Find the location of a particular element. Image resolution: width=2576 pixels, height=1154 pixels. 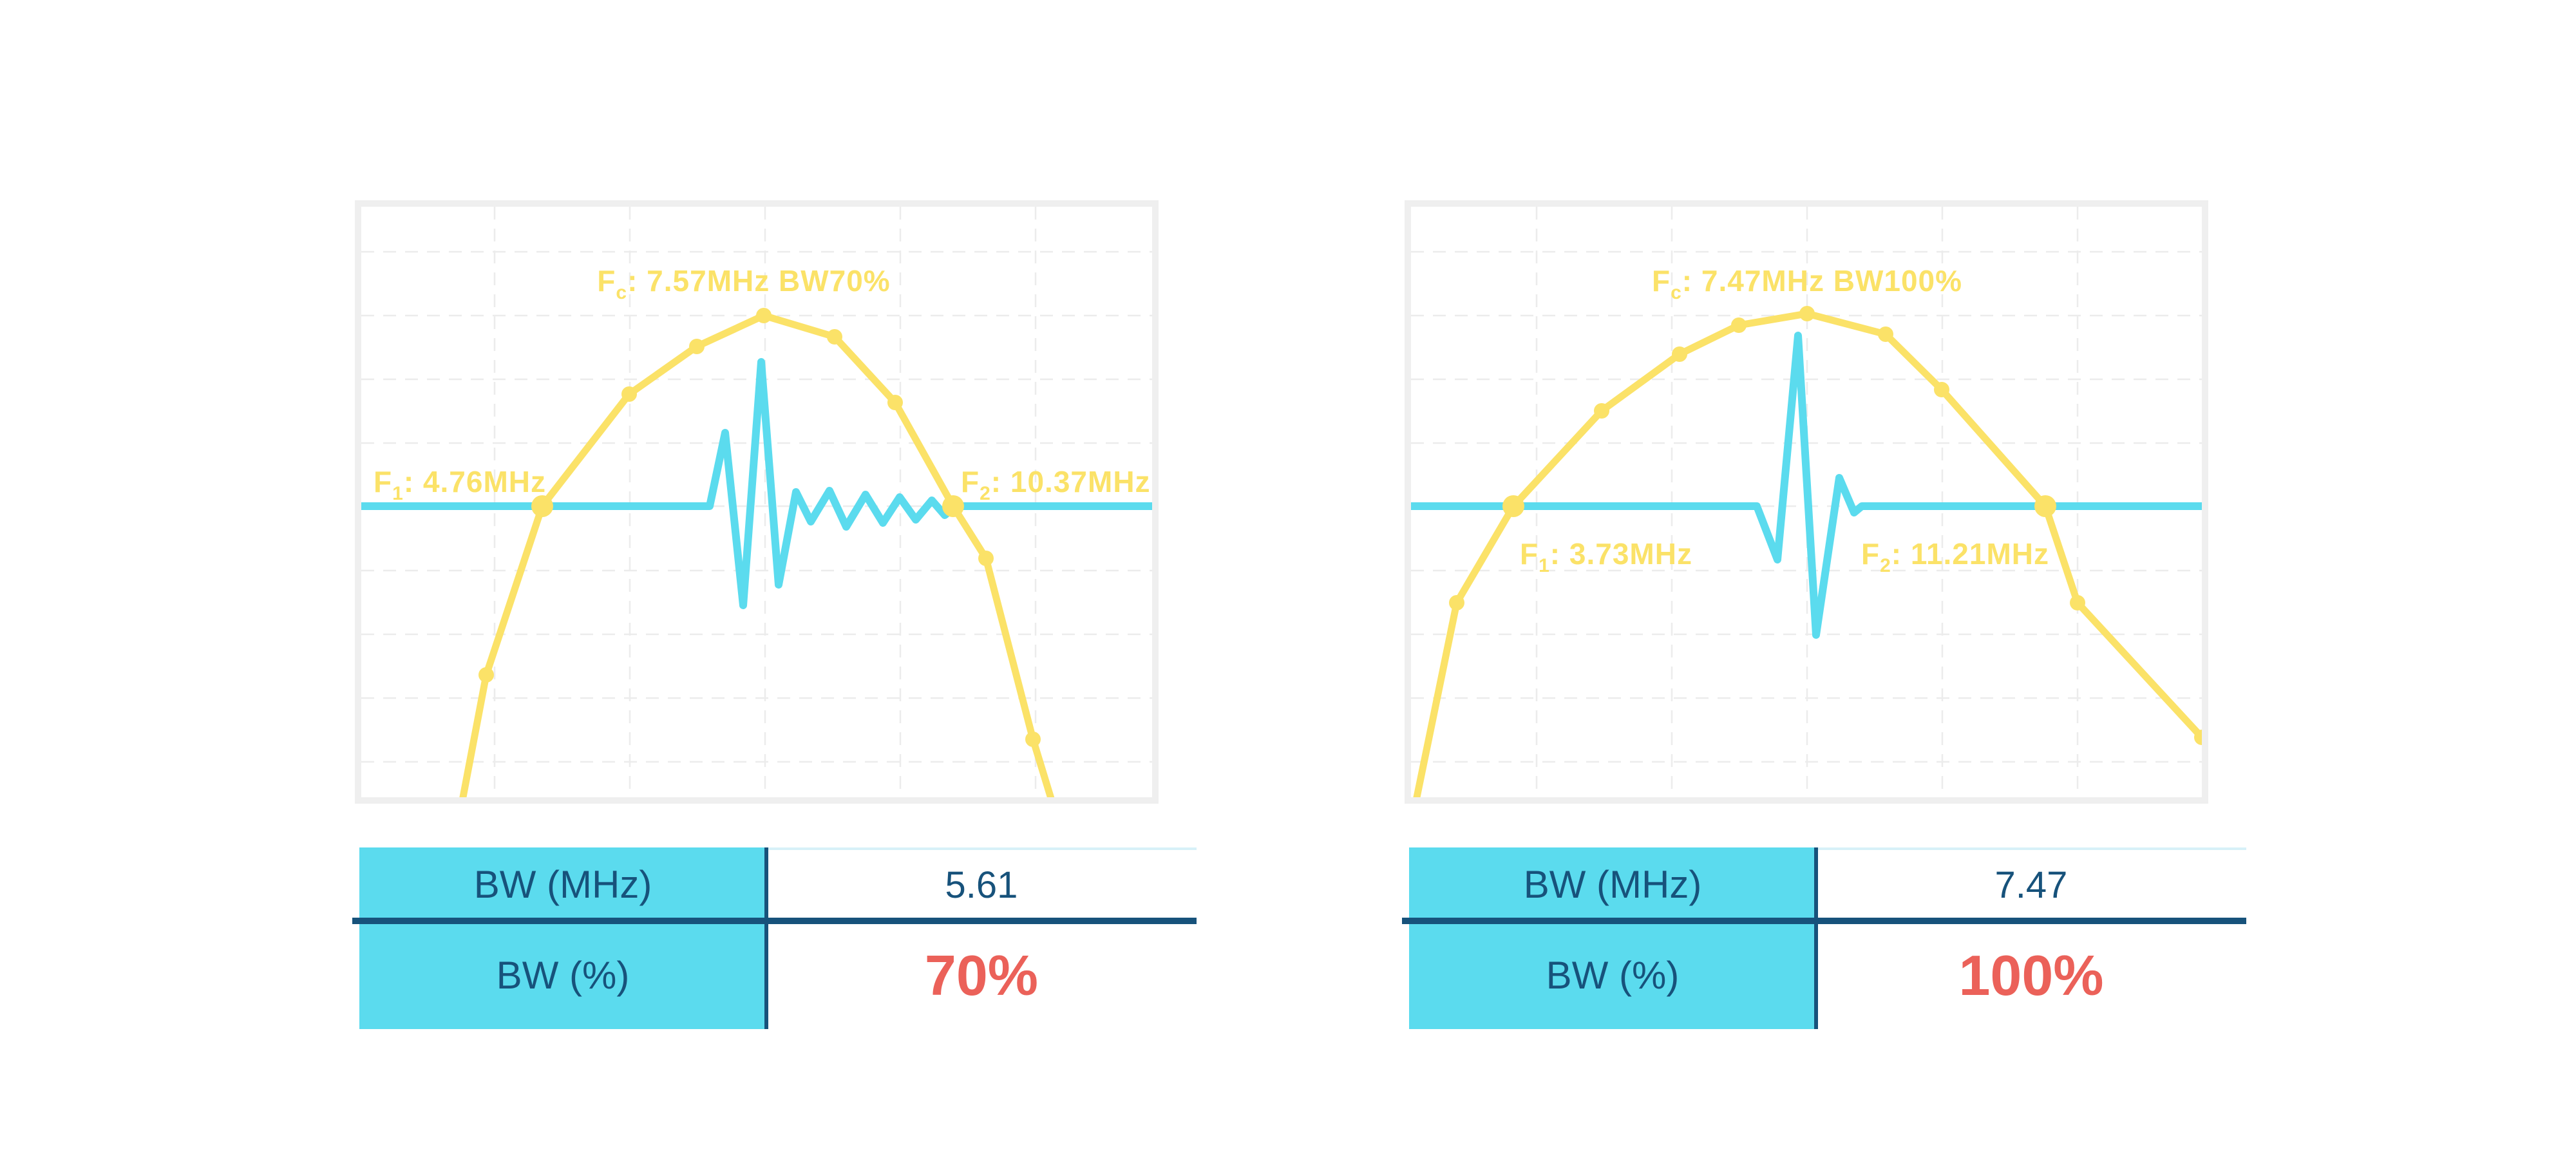

bw-pct-row-value: 100% is located at coordinates (2030, 975).